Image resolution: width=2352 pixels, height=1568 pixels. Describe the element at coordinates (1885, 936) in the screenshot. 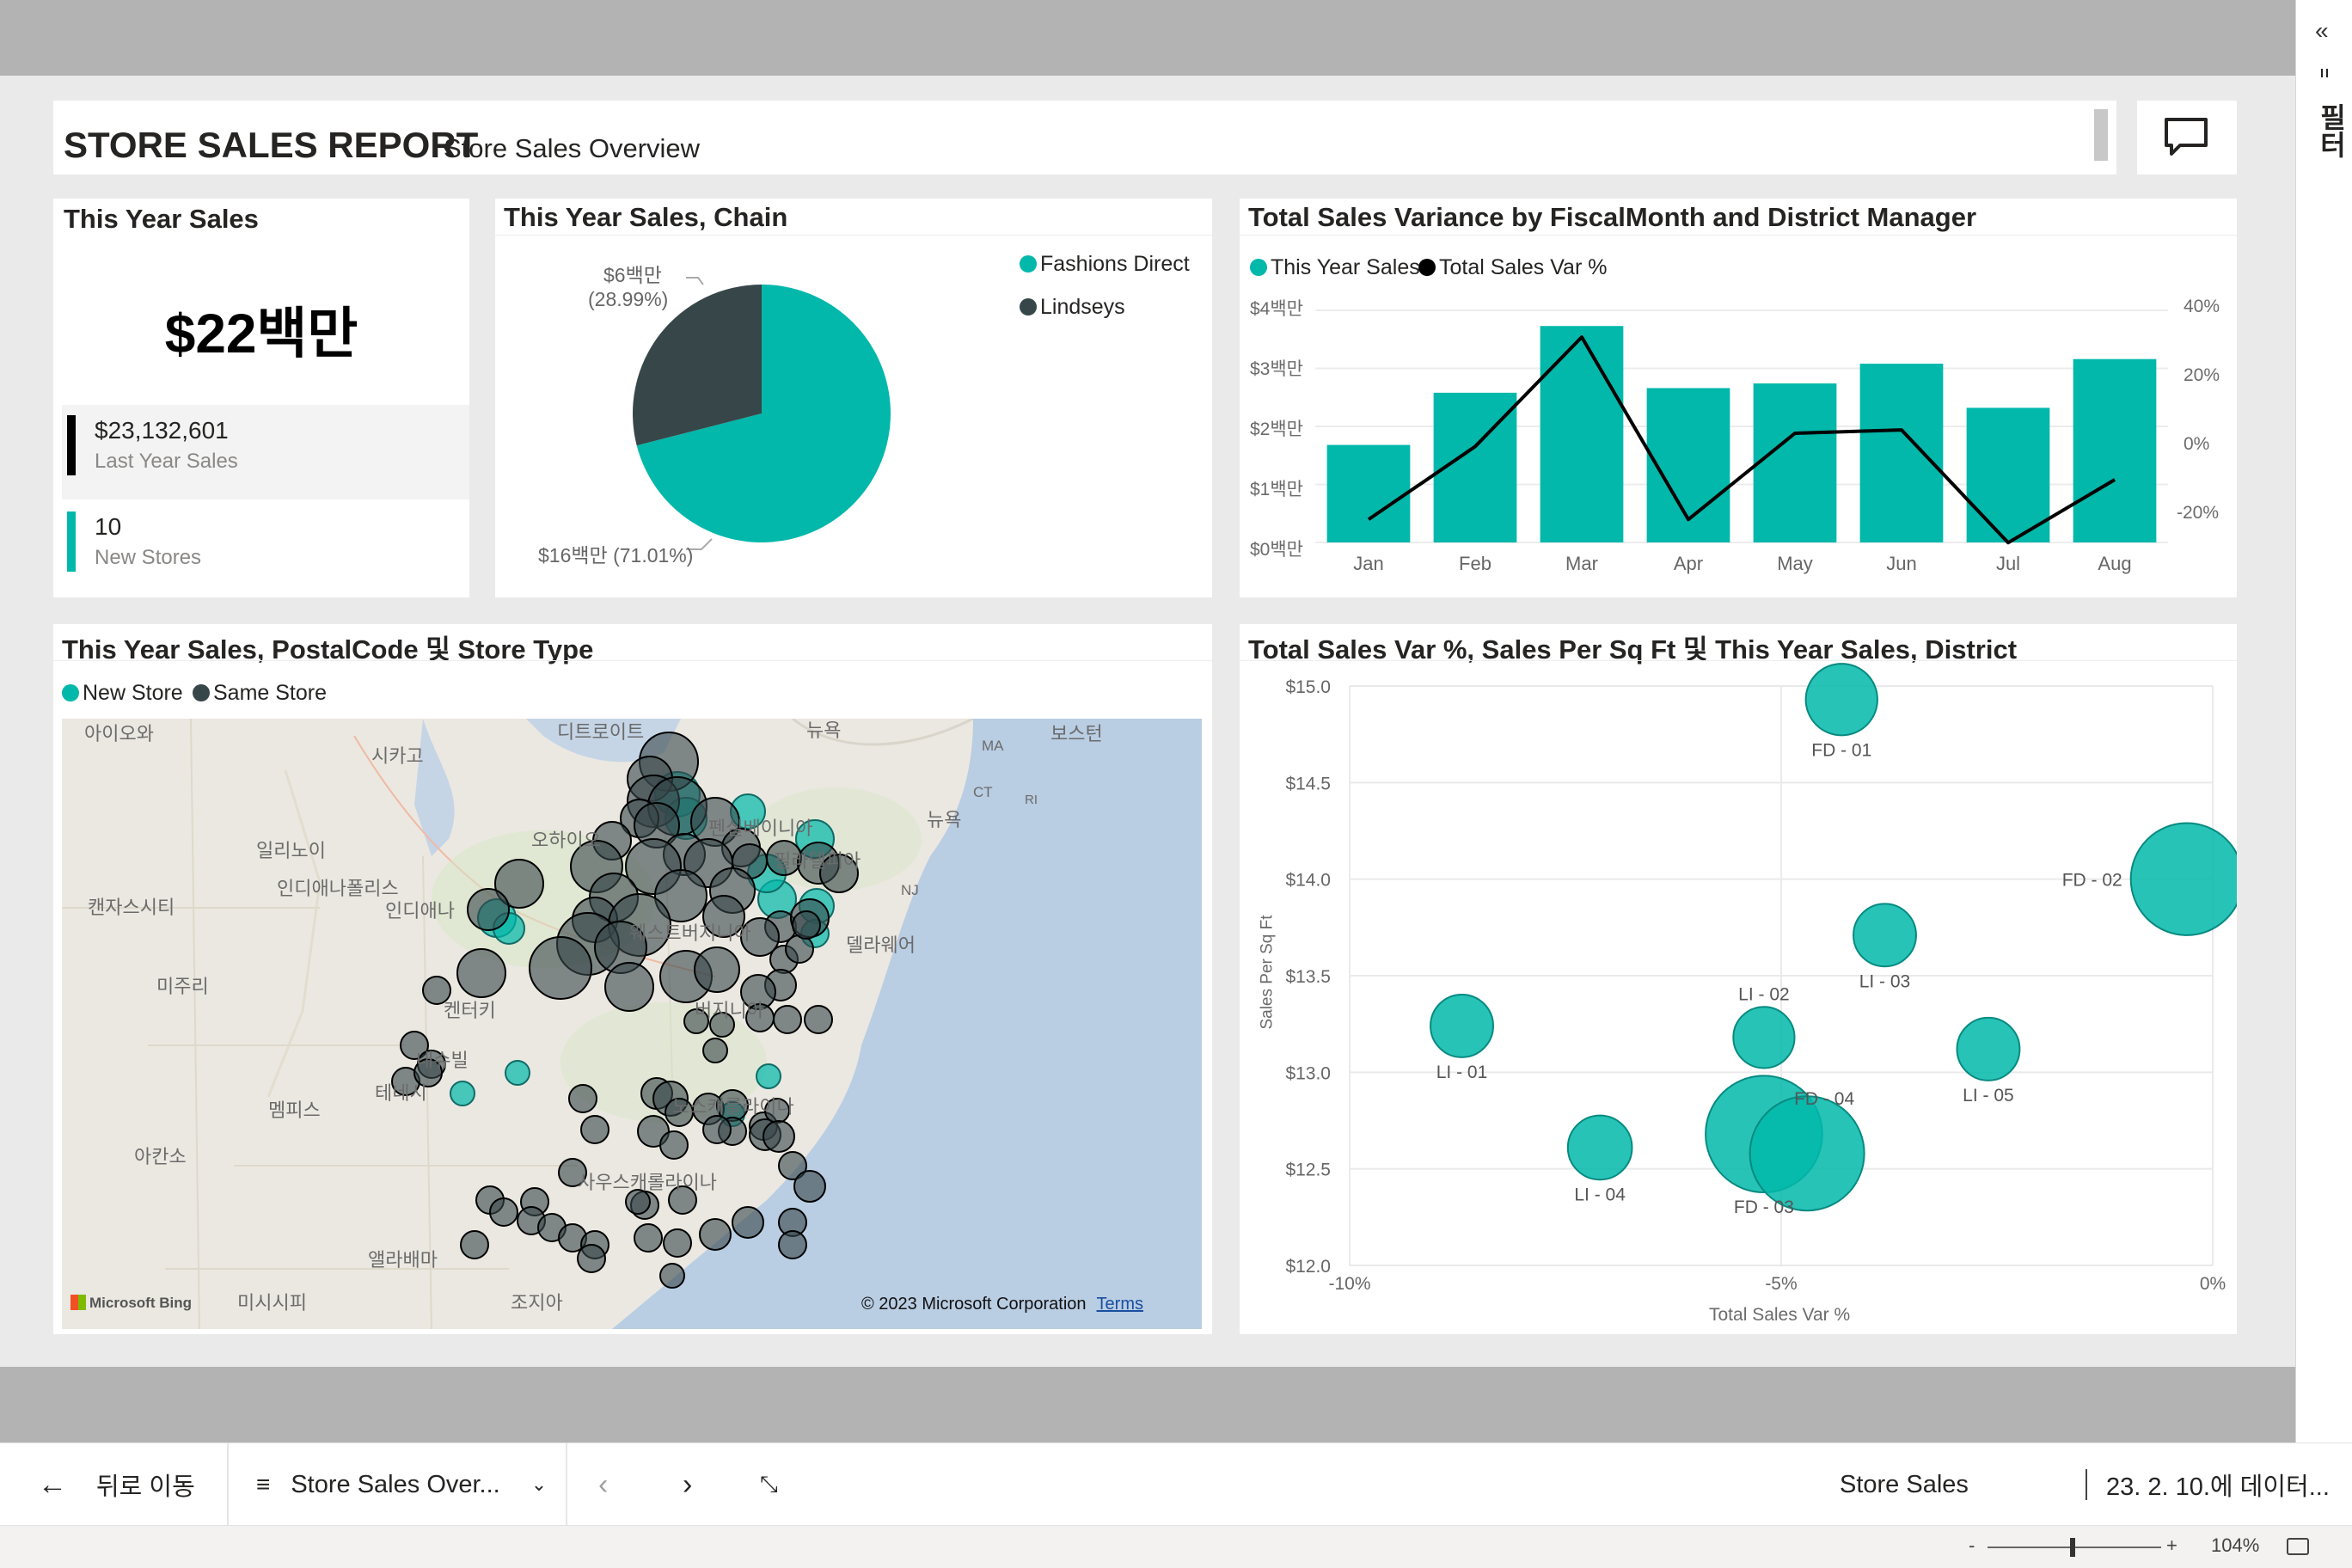

I see `district-bubble-li03` at that location.